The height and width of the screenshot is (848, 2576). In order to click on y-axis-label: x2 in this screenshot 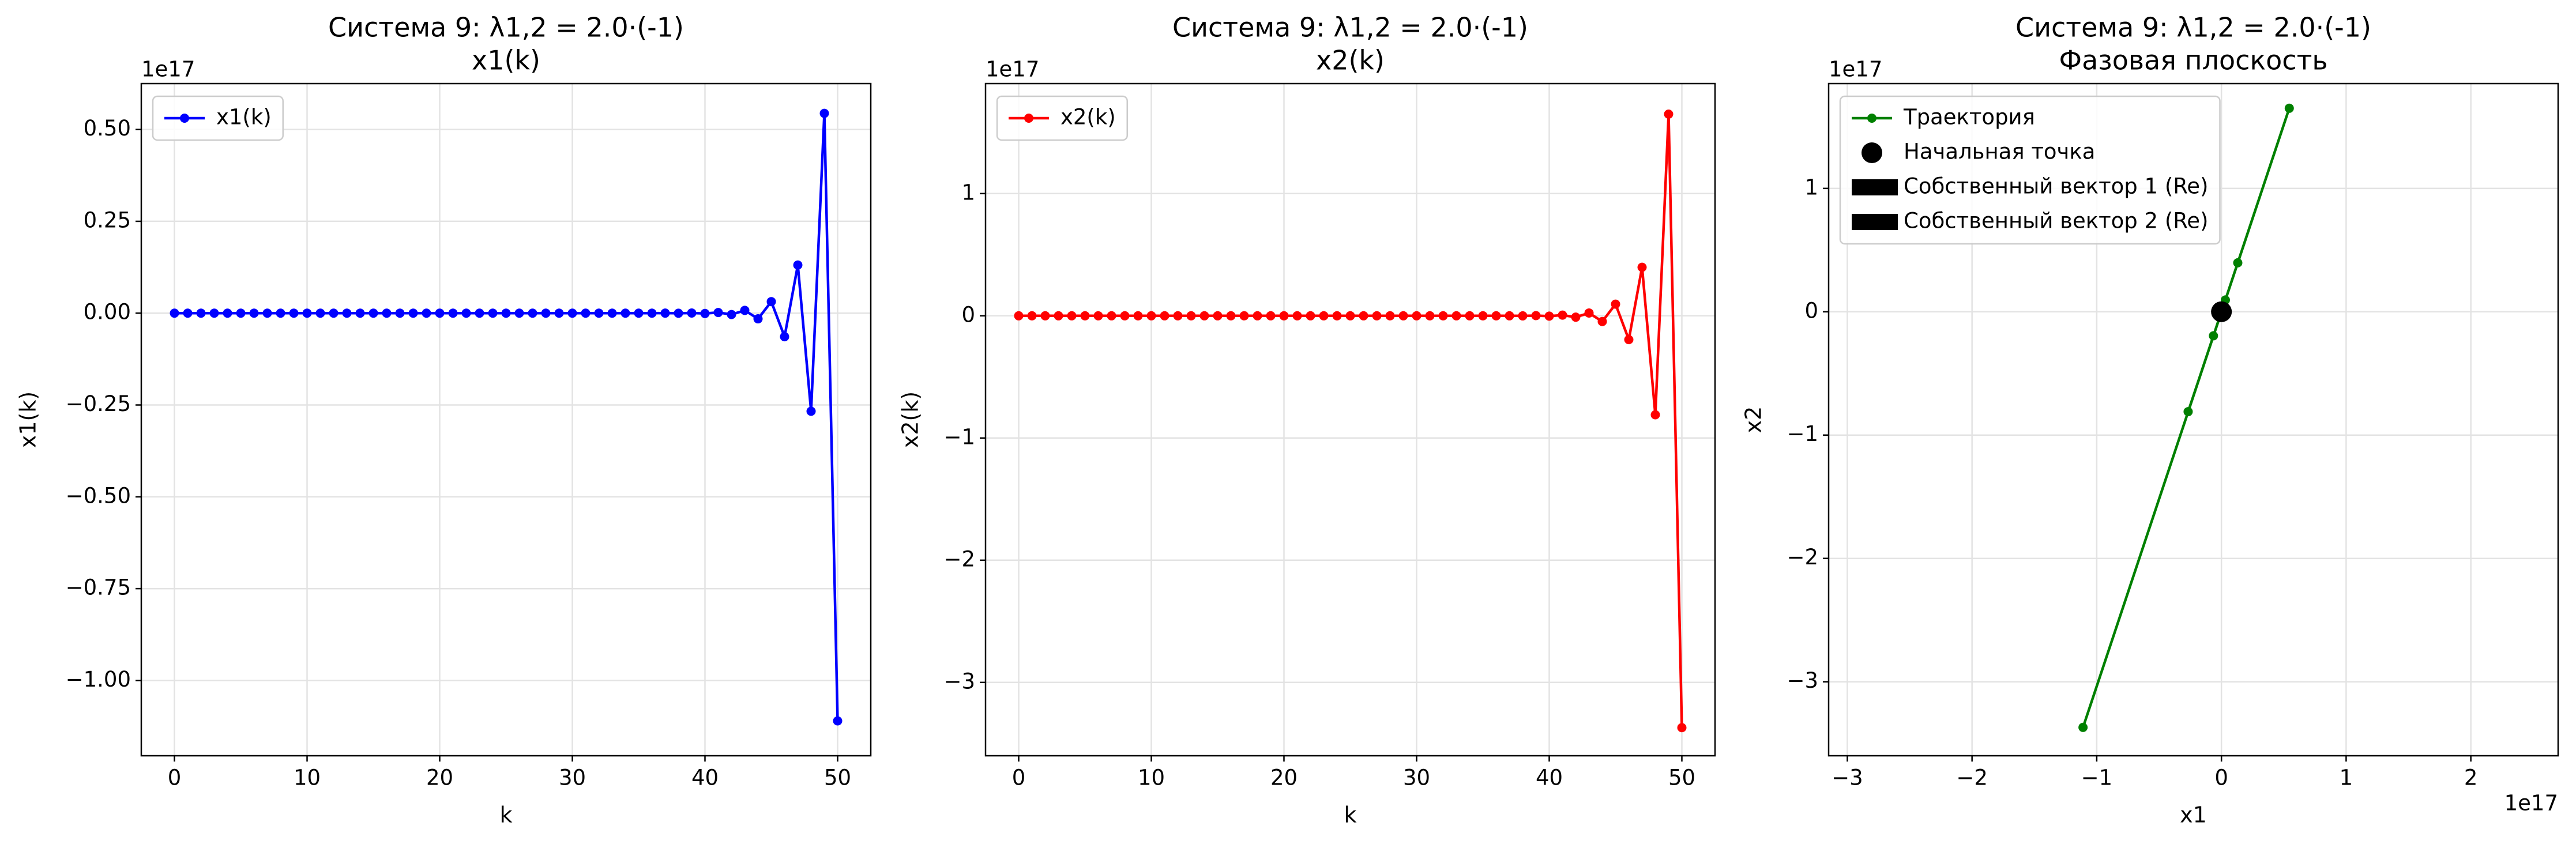, I will do `click(1753, 420)`.